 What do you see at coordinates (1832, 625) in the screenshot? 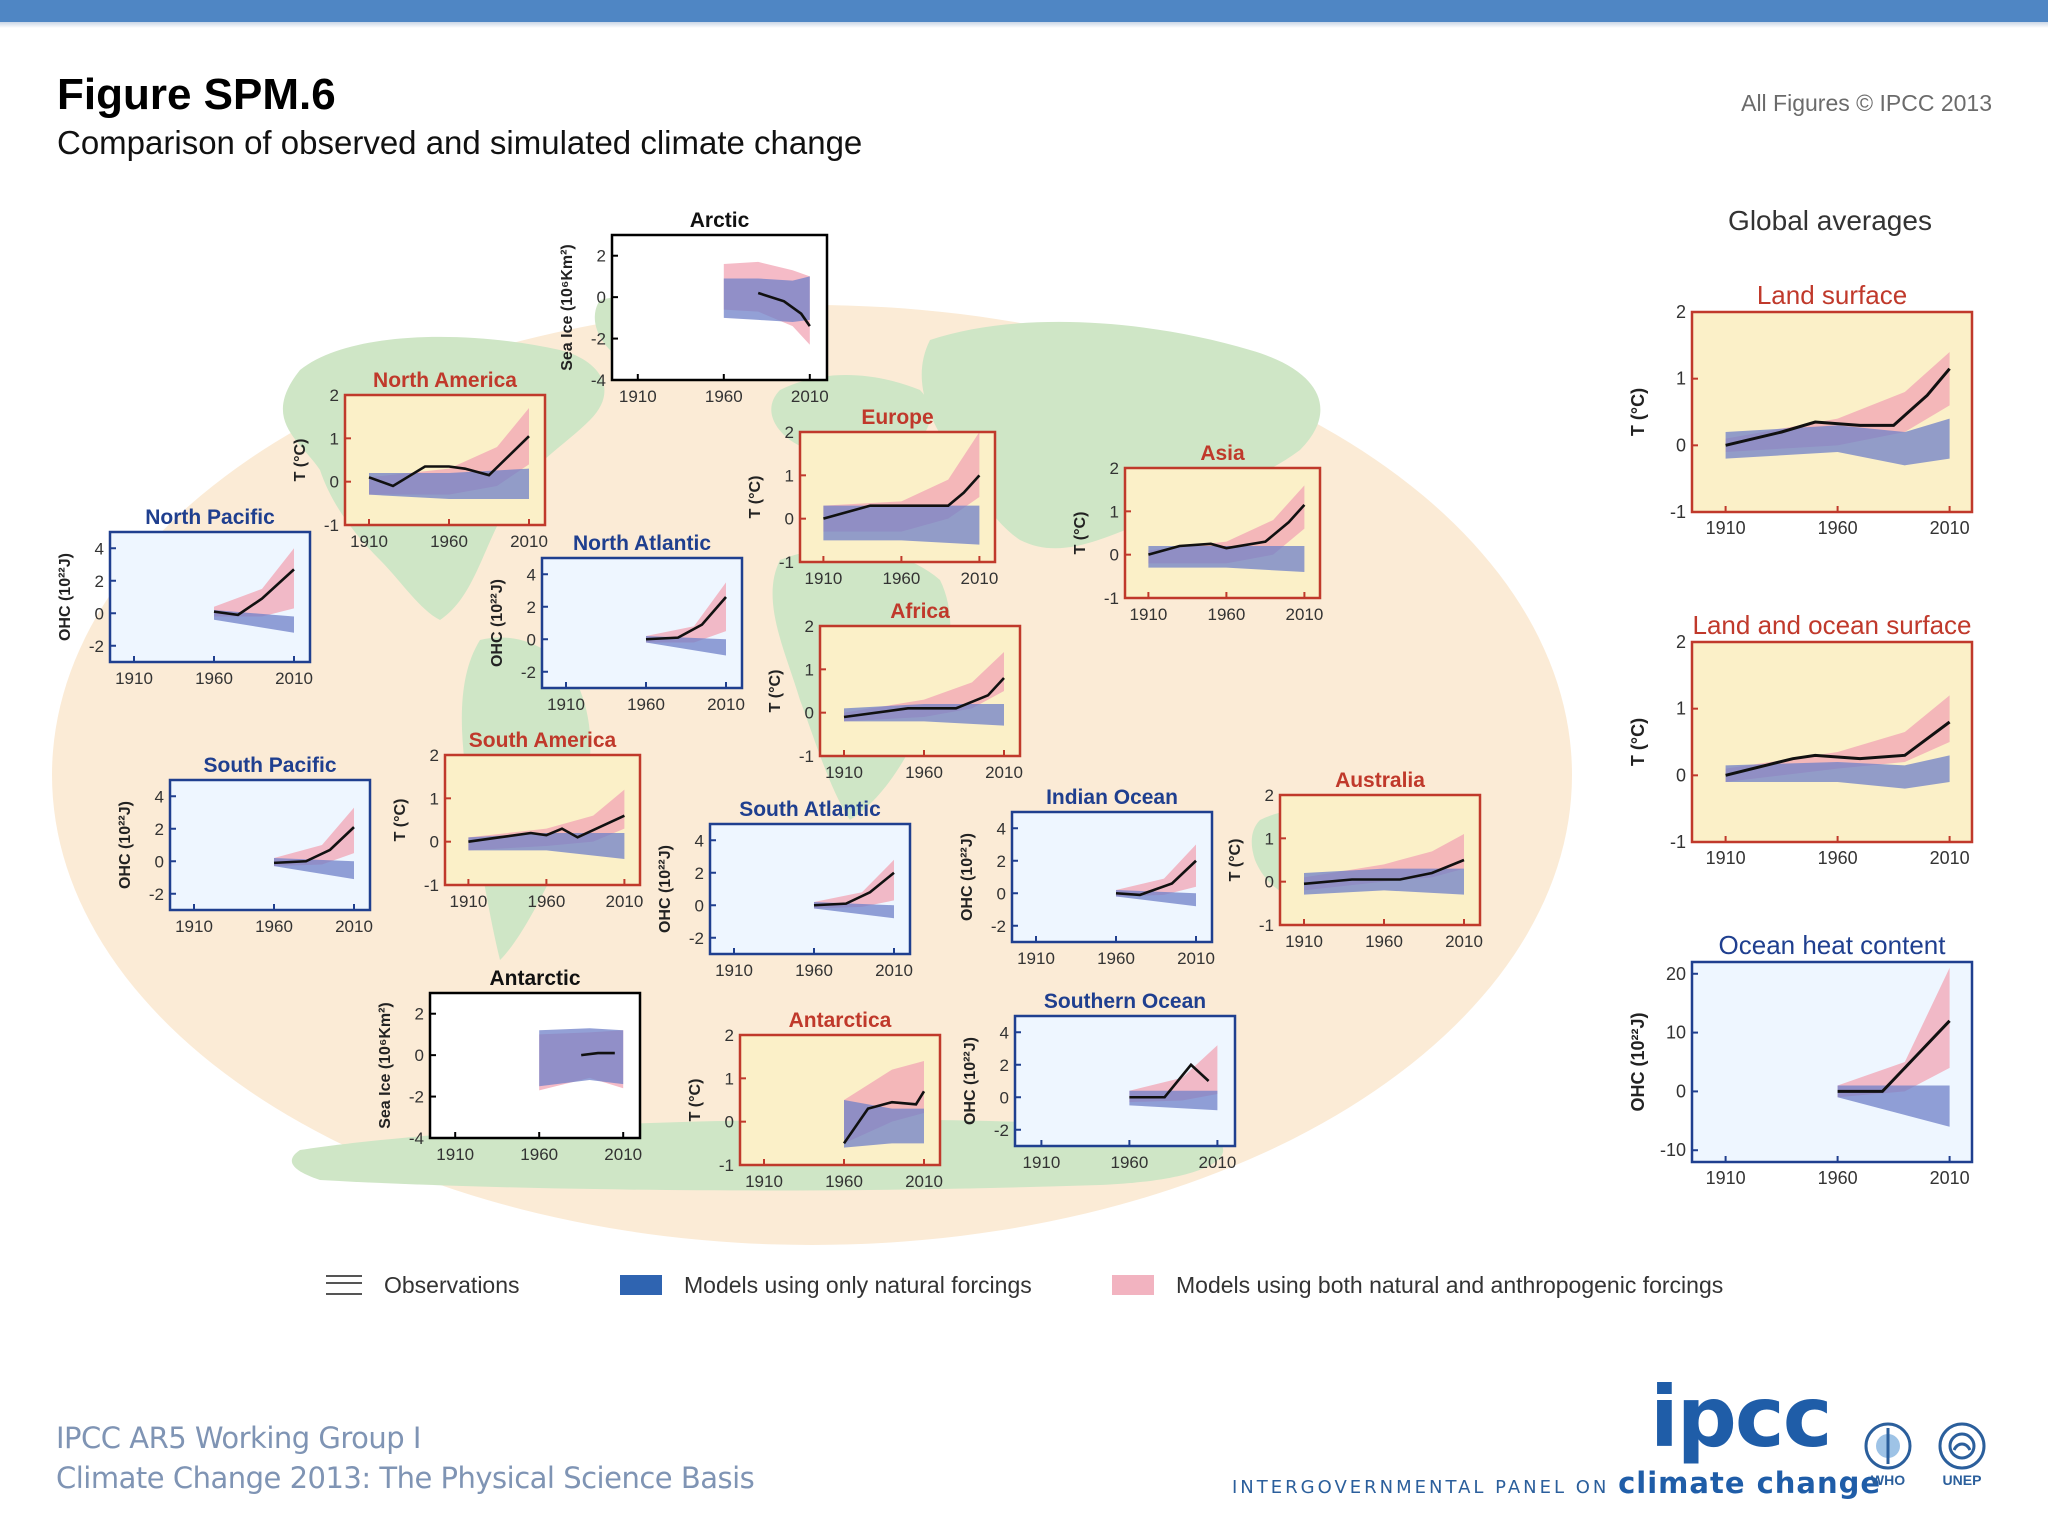
I see `chart-title: Land and ocean surface` at bounding box center [1832, 625].